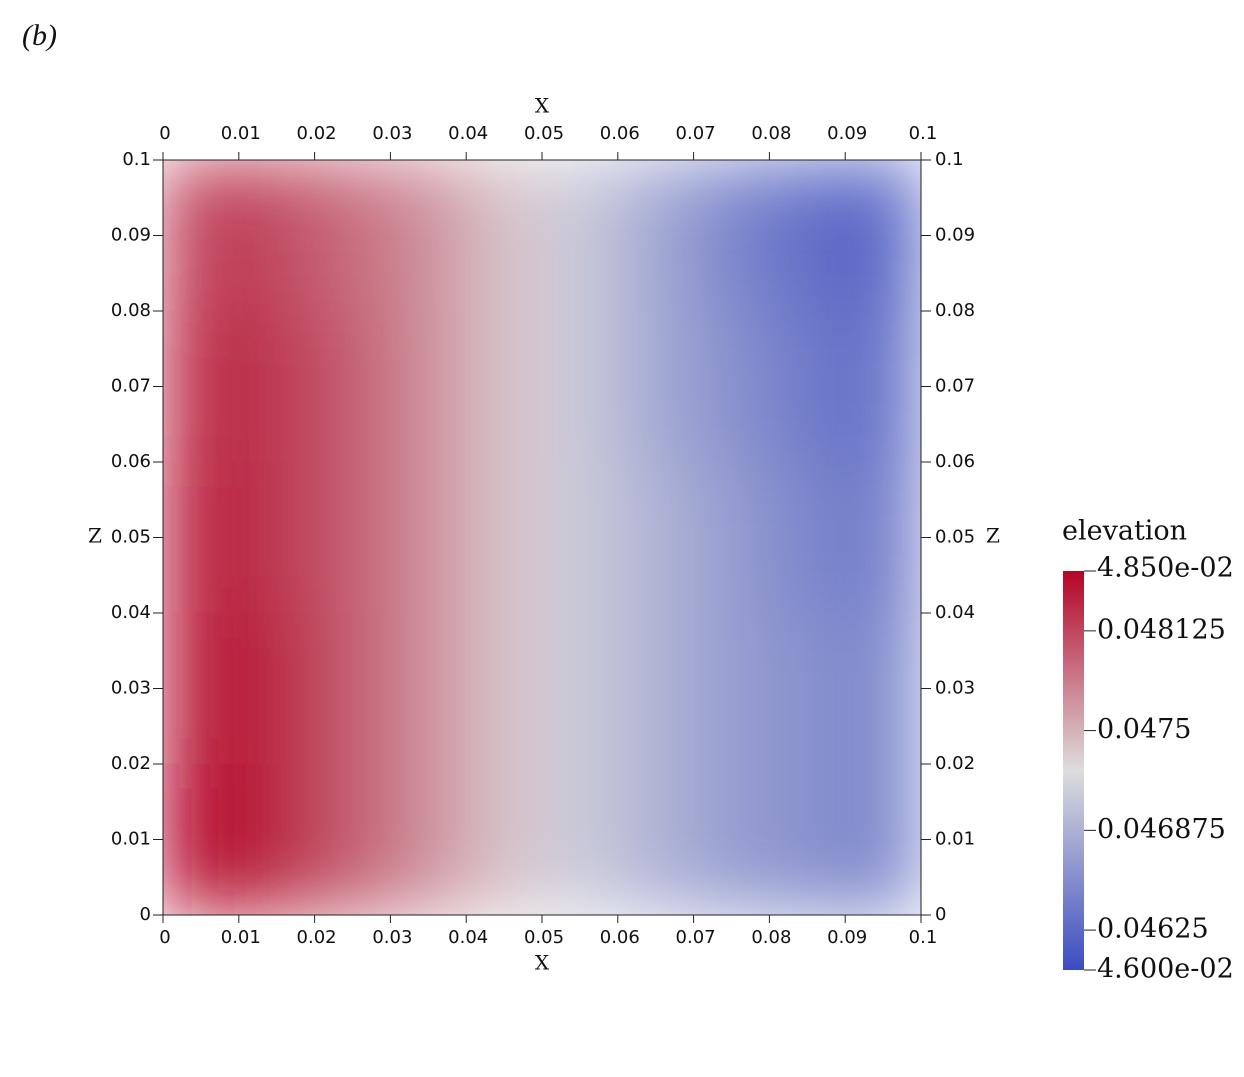 The height and width of the screenshot is (1077, 1244). I want to click on colorbar-tick-label: 4.600e-02, so click(1165, 969).